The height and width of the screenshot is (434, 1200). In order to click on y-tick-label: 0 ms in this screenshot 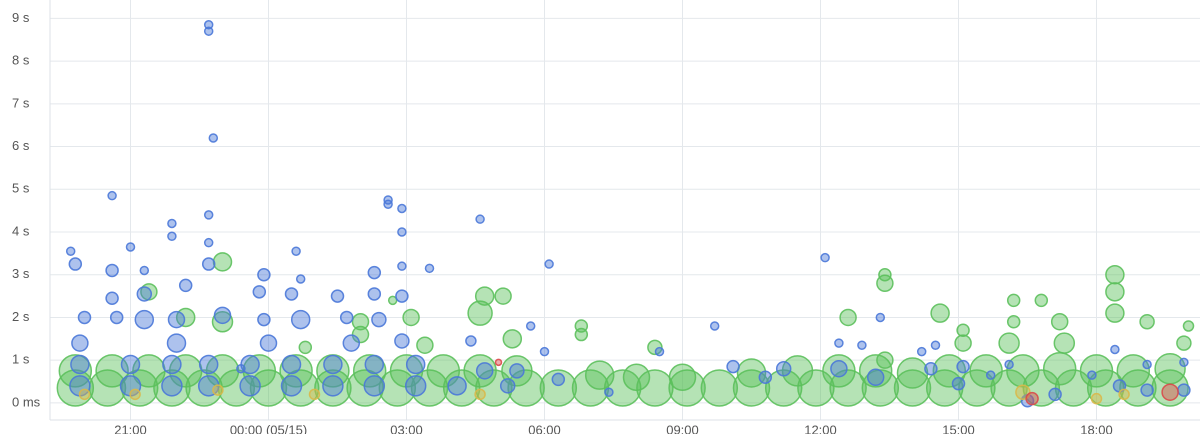, I will do `click(26, 401)`.